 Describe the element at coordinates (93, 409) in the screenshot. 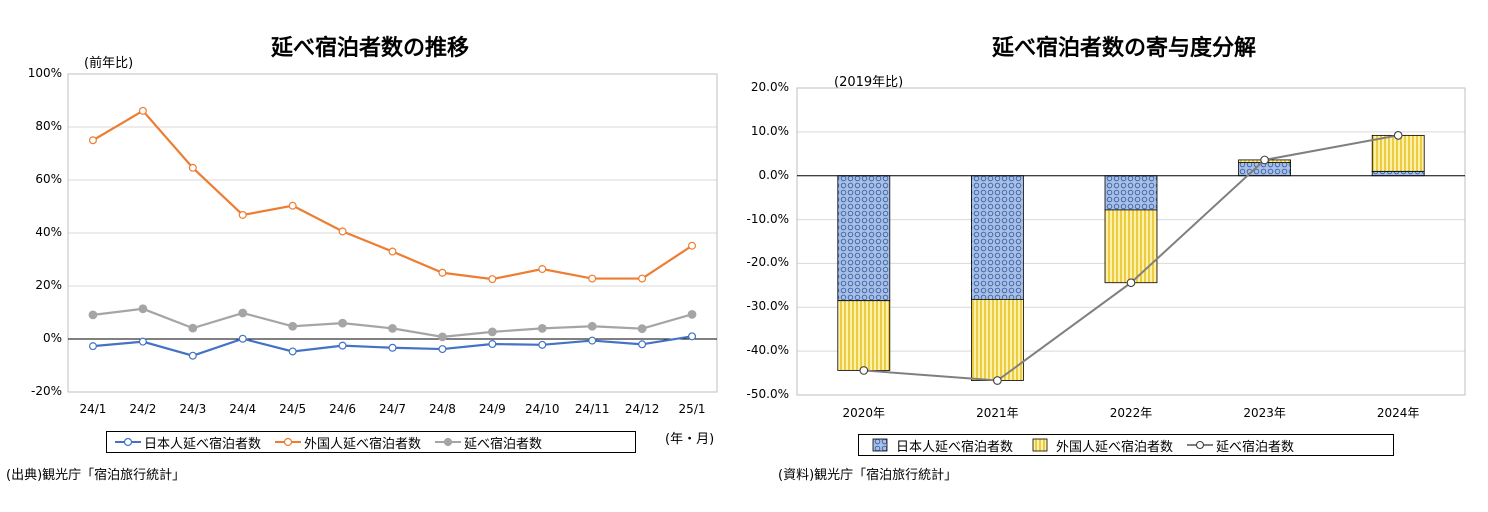

I see `left-x-tick-label: 24/1` at that location.